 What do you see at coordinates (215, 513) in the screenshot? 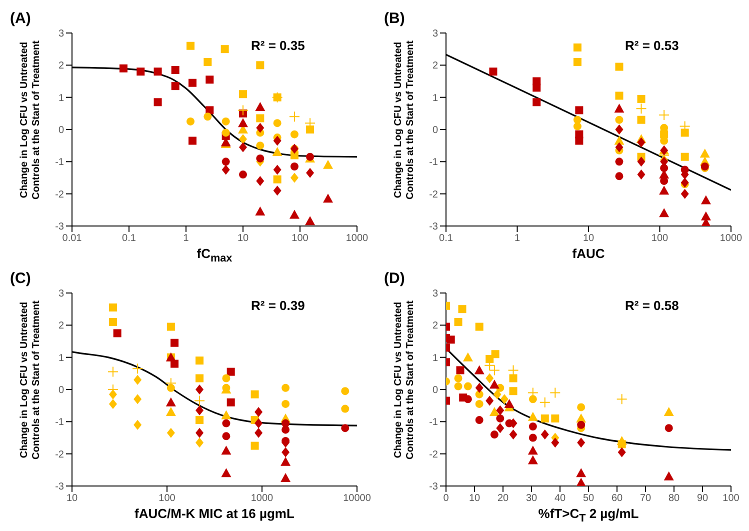
I see `x-axis-title: fAUC/M-K MIC at 16 µgmL` at bounding box center [215, 513].